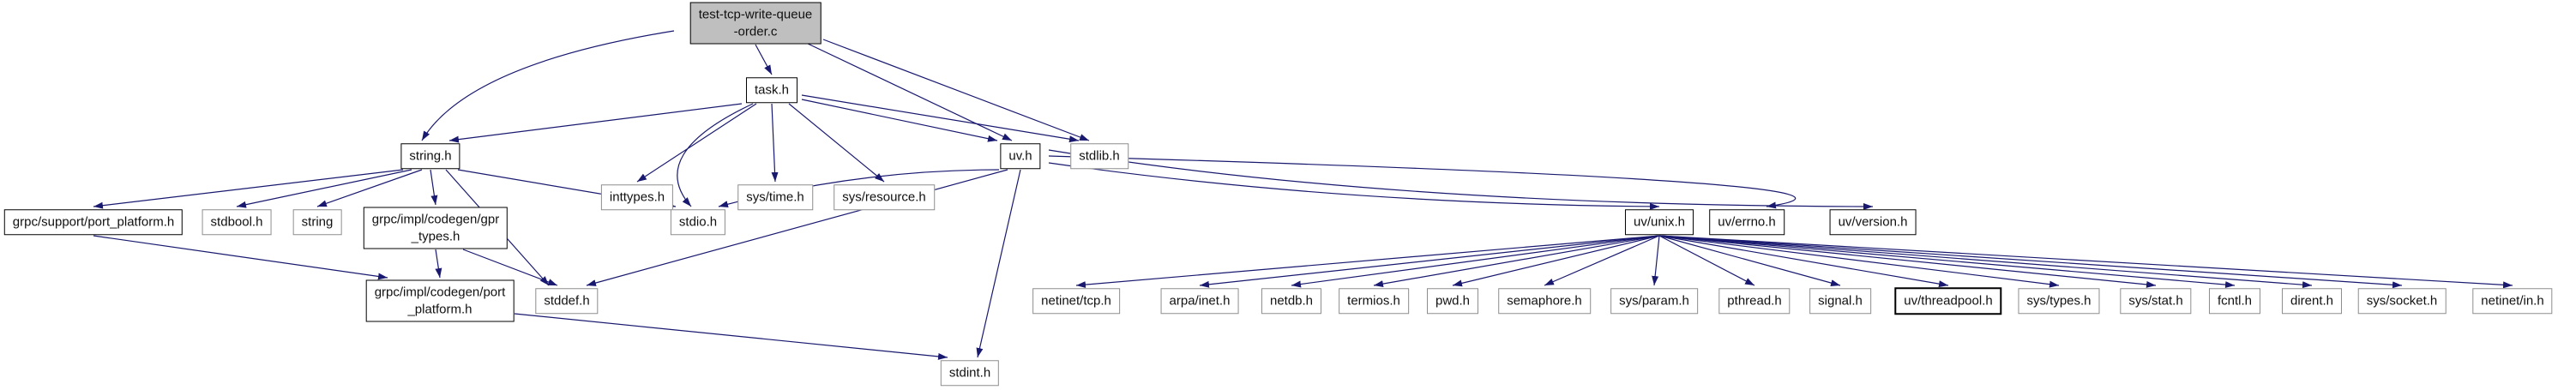 This screenshot has width=2576, height=390. What do you see at coordinates (1656, 260) in the screenshot?
I see `include-edge-uv_unix--sys_param` at bounding box center [1656, 260].